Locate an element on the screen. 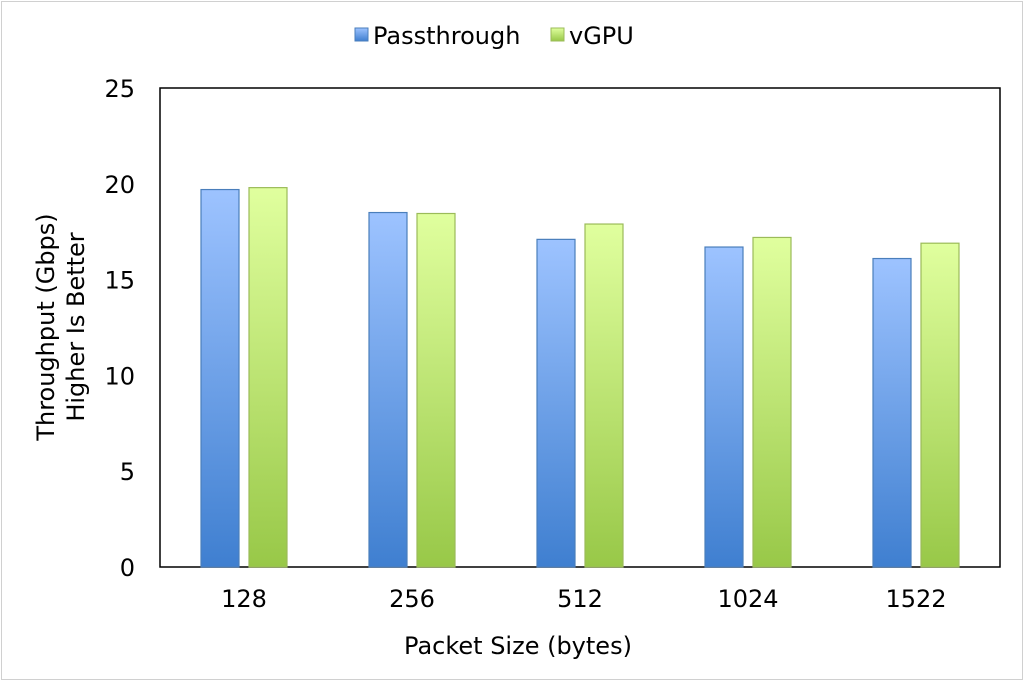 This screenshot has height=681, width=1024. legend-label-passthrough: Passthrough is located at coordinates (446, 36).